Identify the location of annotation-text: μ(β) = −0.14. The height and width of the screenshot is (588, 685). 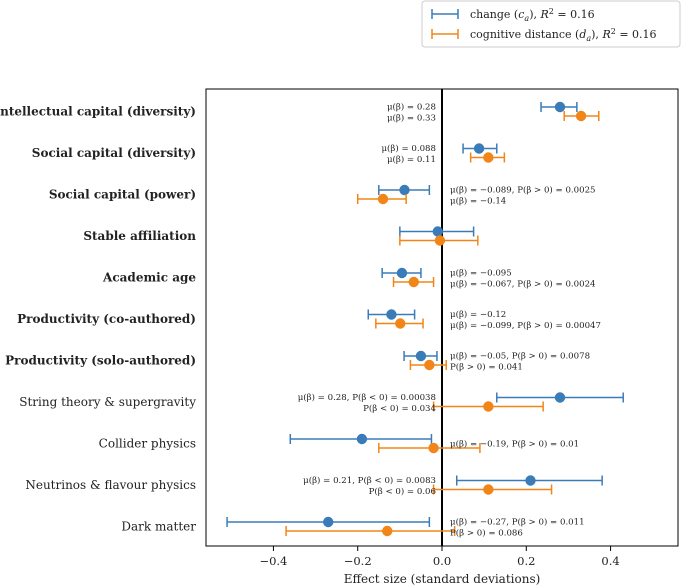
(478, 201).